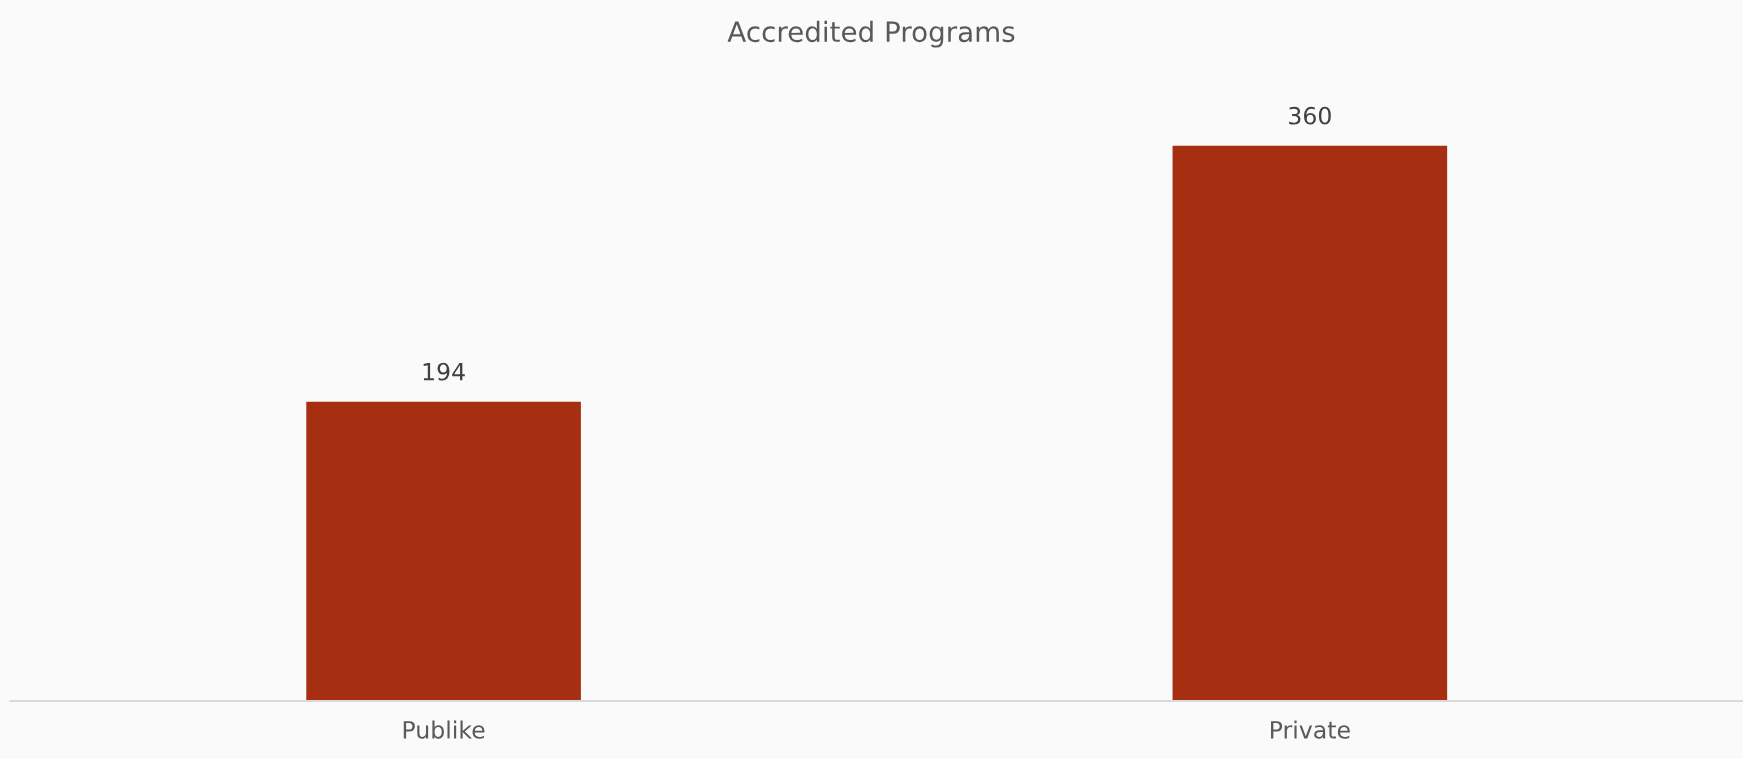 The width and height of the screenshot is (1743, 759). Describe the element at coordinates (444, 729) in the screenshot. I see `x-tick-label: Publike` at that location.